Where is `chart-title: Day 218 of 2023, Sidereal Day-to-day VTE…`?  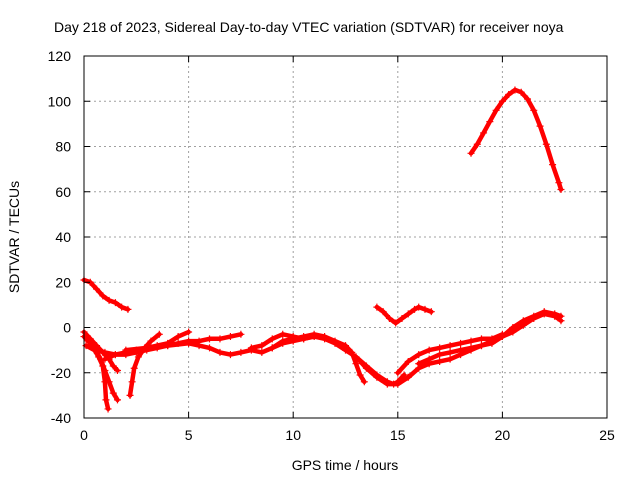 chart-title: Day 218 of 2023, Sidereal Day-to-day VTE… is located at coordinates (309, 27).